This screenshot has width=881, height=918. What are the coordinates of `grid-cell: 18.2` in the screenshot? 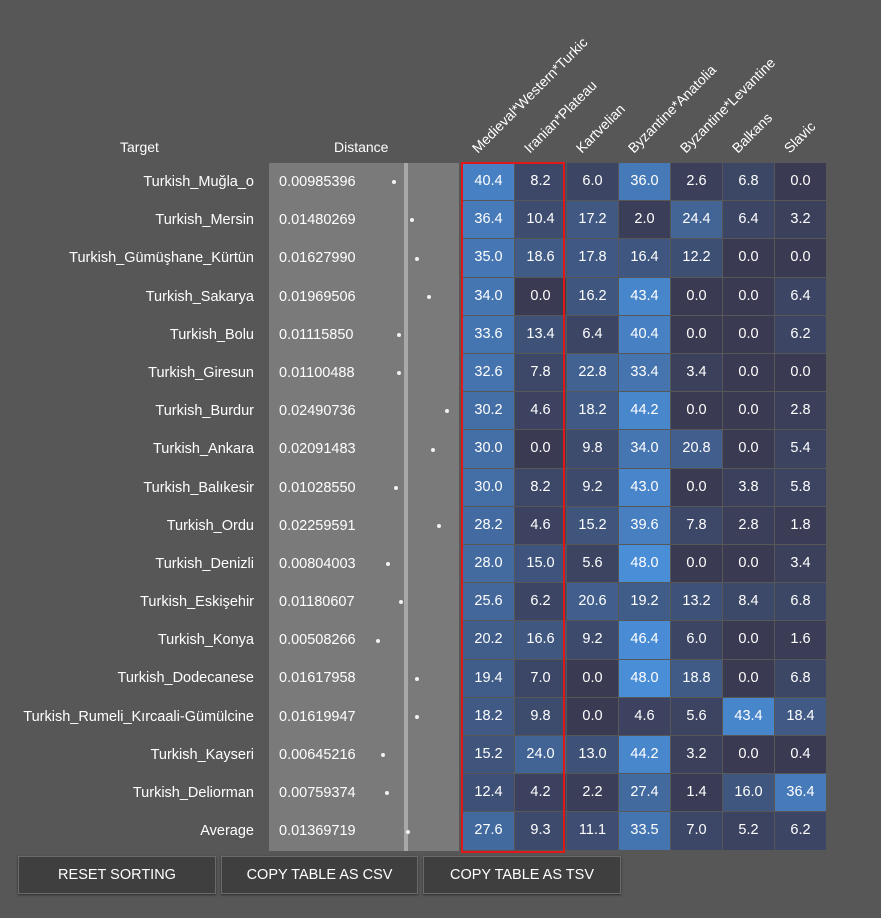 It's located at (488, 716).